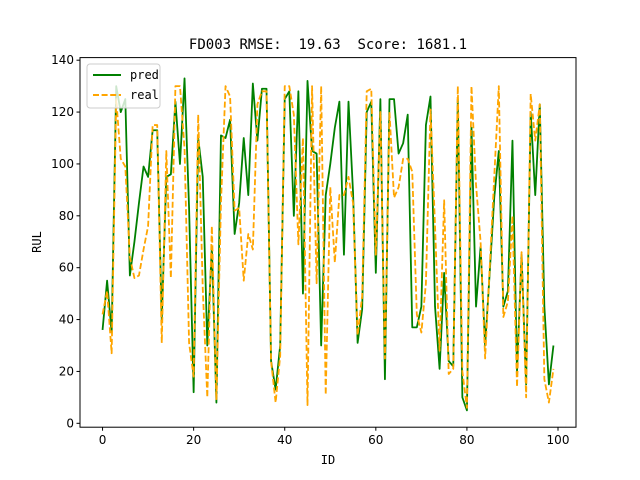 The width and height of the screenshot is (640, 480). What do you see at coordinates (62, 60) in the screenshot?
I see `y-tick-label: 140` at bounding box center [62, 60].